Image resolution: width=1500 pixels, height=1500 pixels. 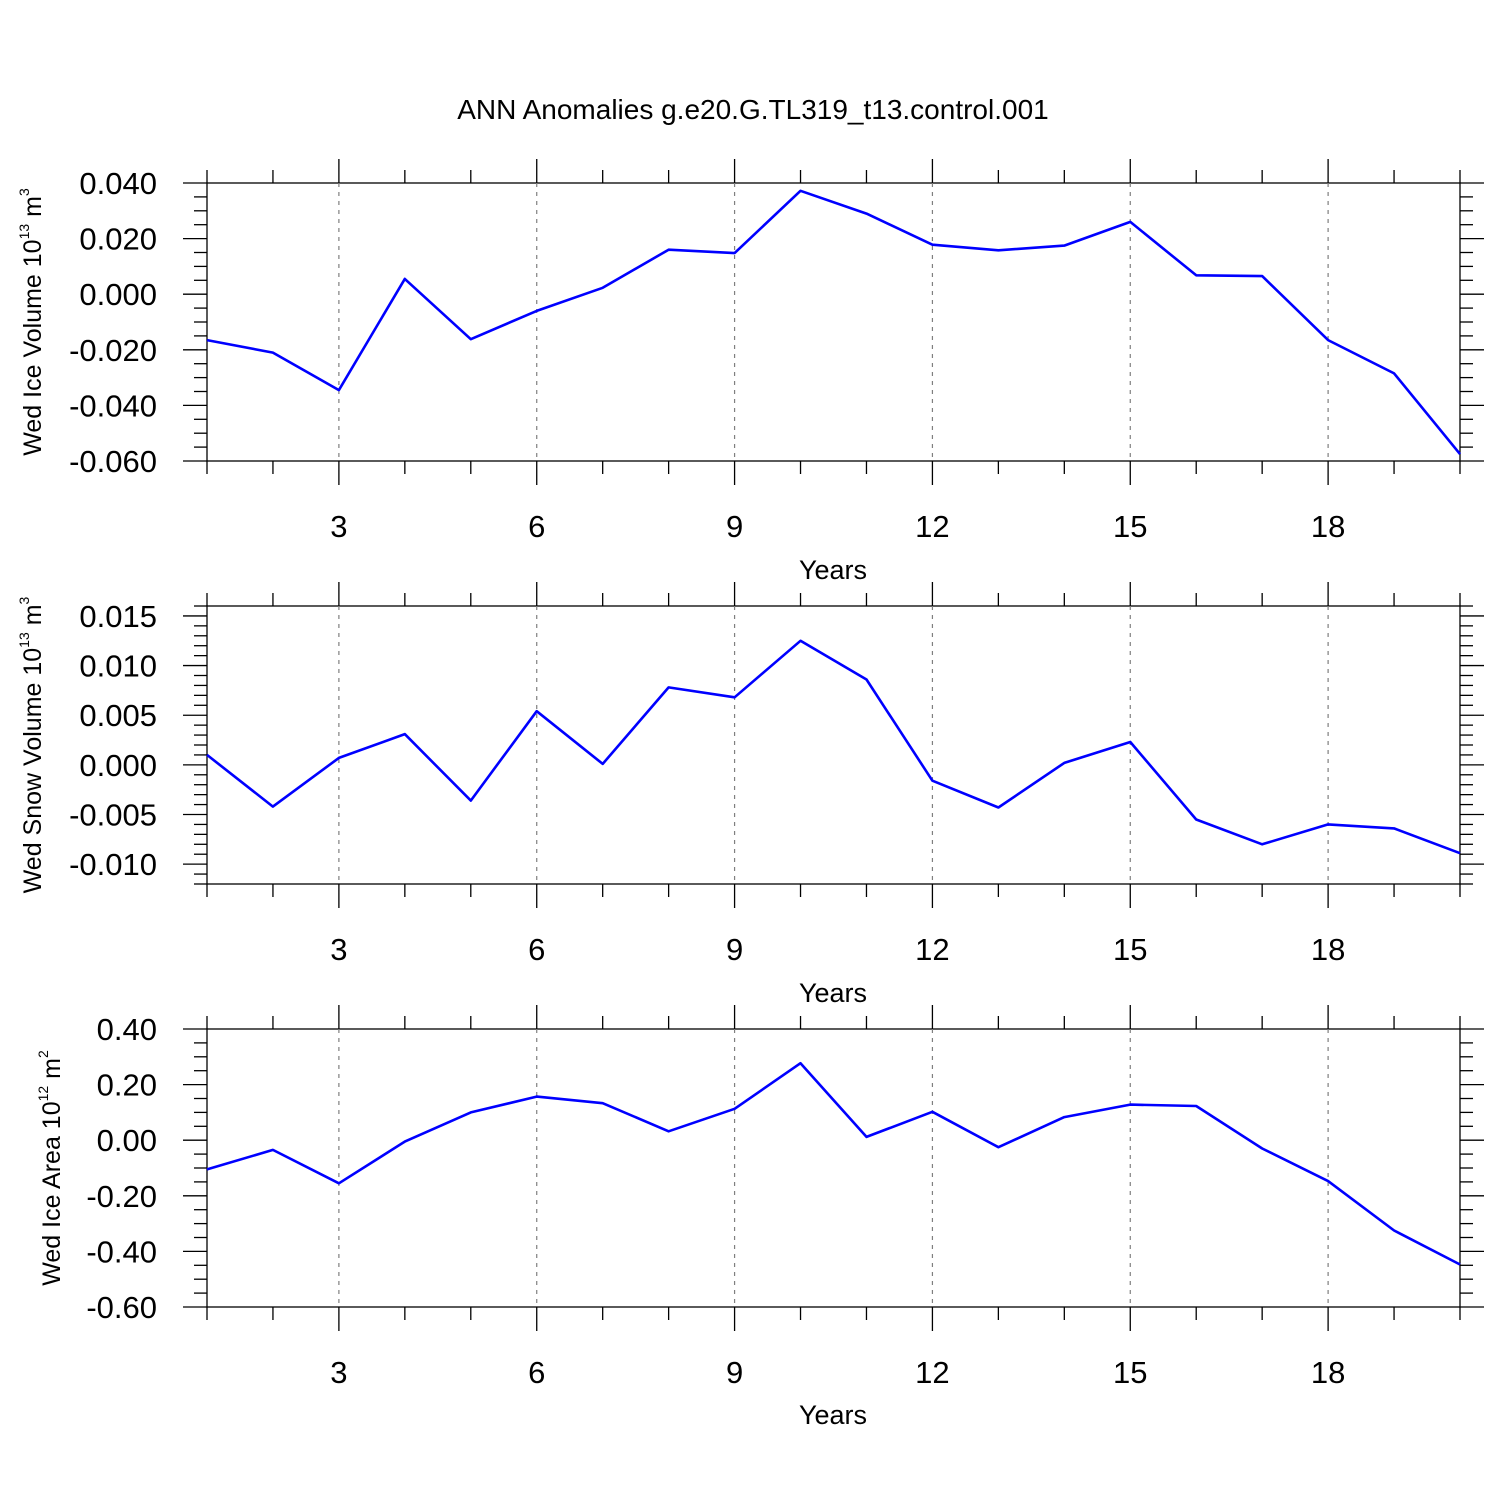 I want to click on y-axis-label: Wed Ice Volume 1013 m3, so click(x=31, y=322).